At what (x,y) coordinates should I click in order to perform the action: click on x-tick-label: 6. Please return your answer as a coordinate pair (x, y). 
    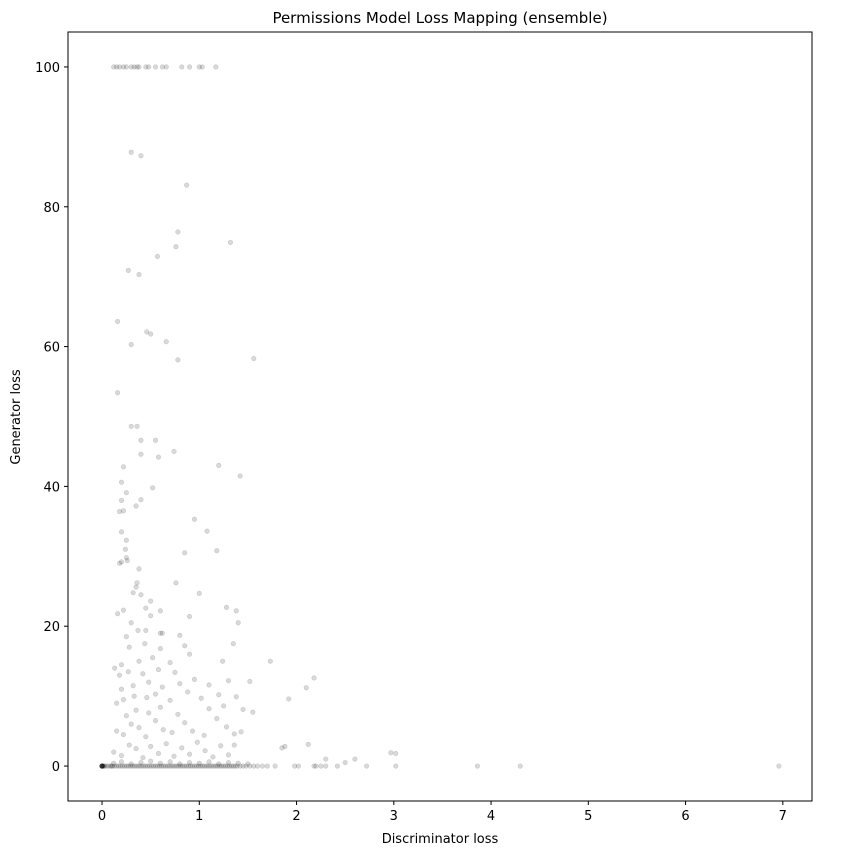
    Looking at the image, I should click on (685, 816).